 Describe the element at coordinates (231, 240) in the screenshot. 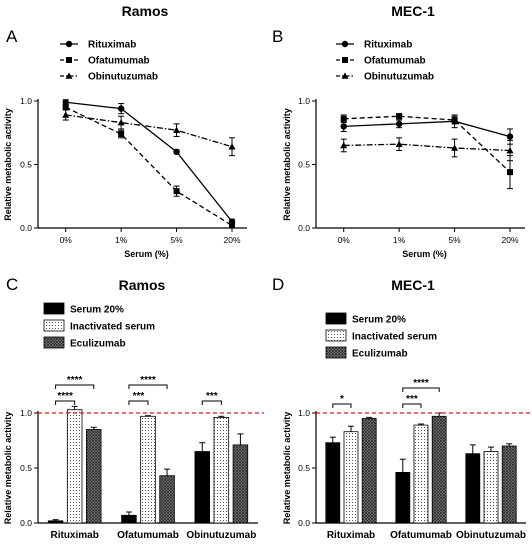

I see `panel-a-x-tick-label: 20%` at that location.